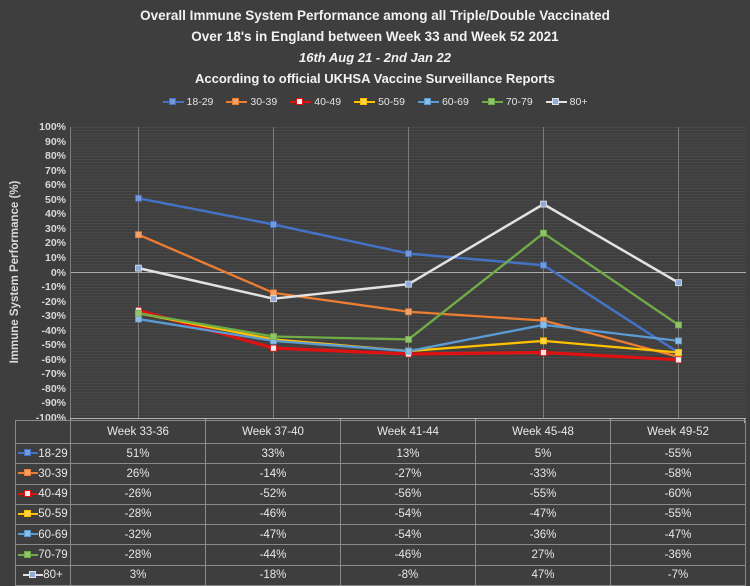 The image size is (750, 586). I want to click on table-cell: -18%, so click(273, 575).